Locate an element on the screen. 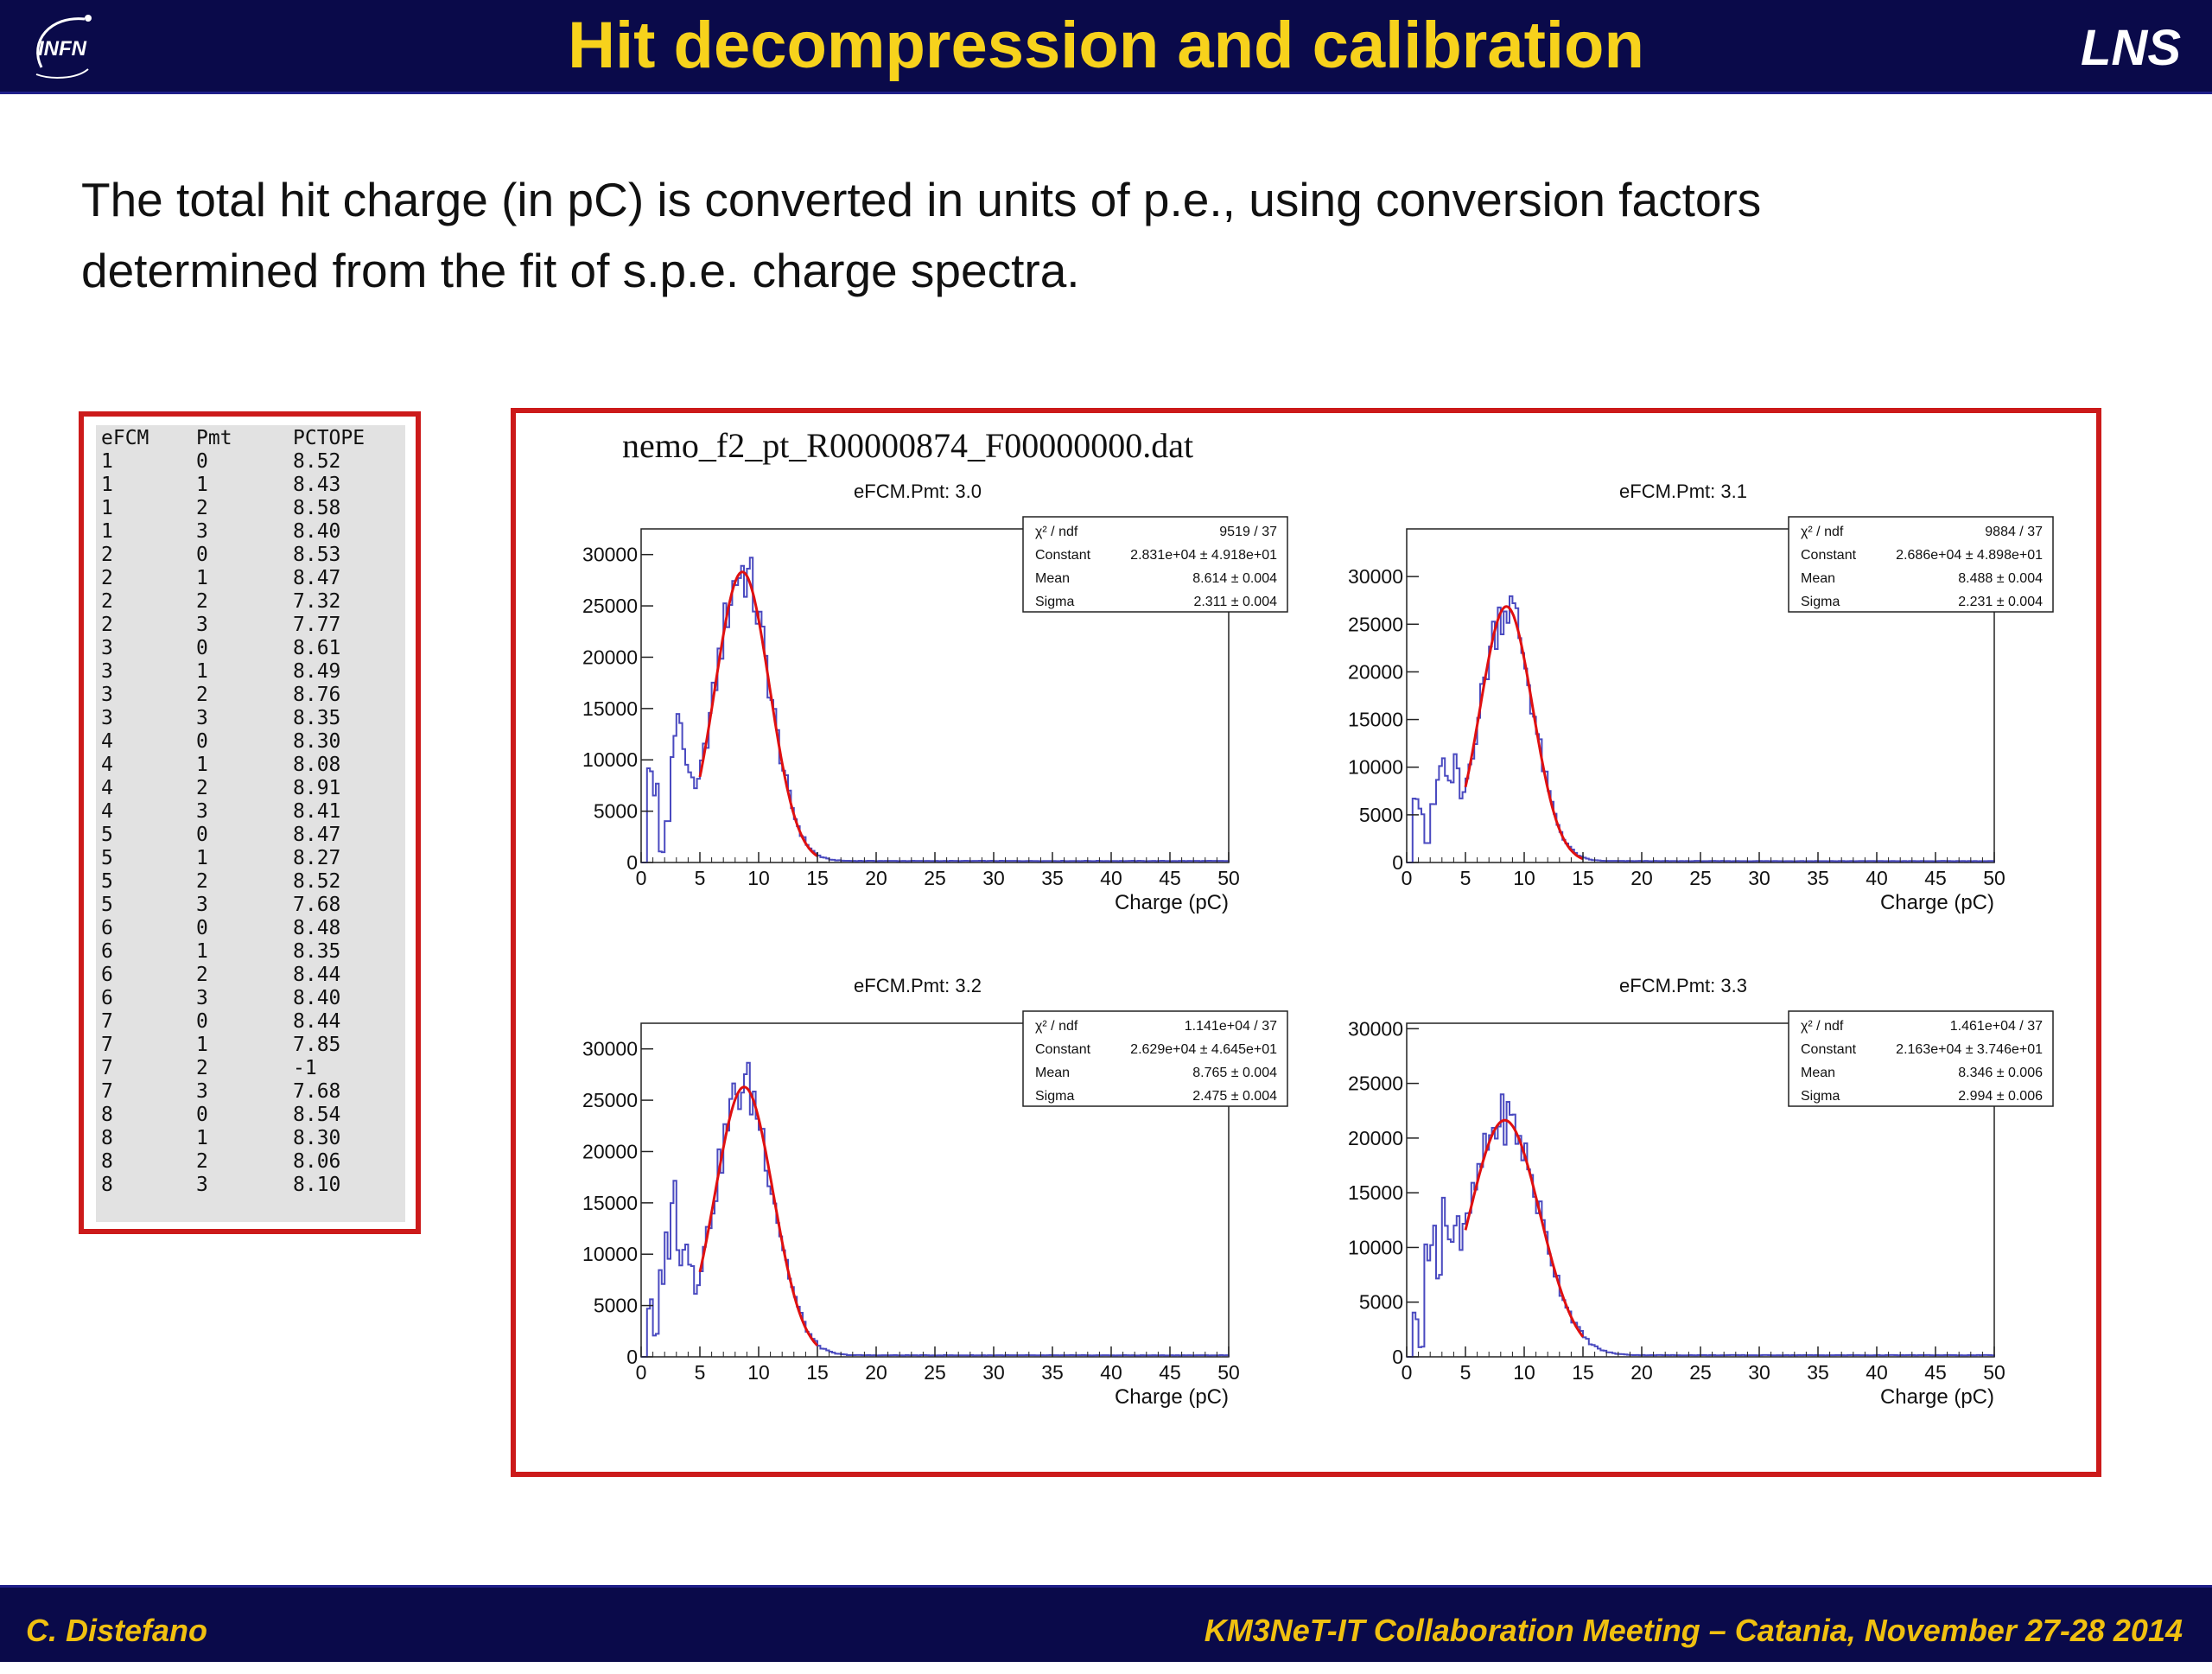 This screenshot has height=1674, width=2212. x-tick-label: 50 is located at coordinates (1994, 878).